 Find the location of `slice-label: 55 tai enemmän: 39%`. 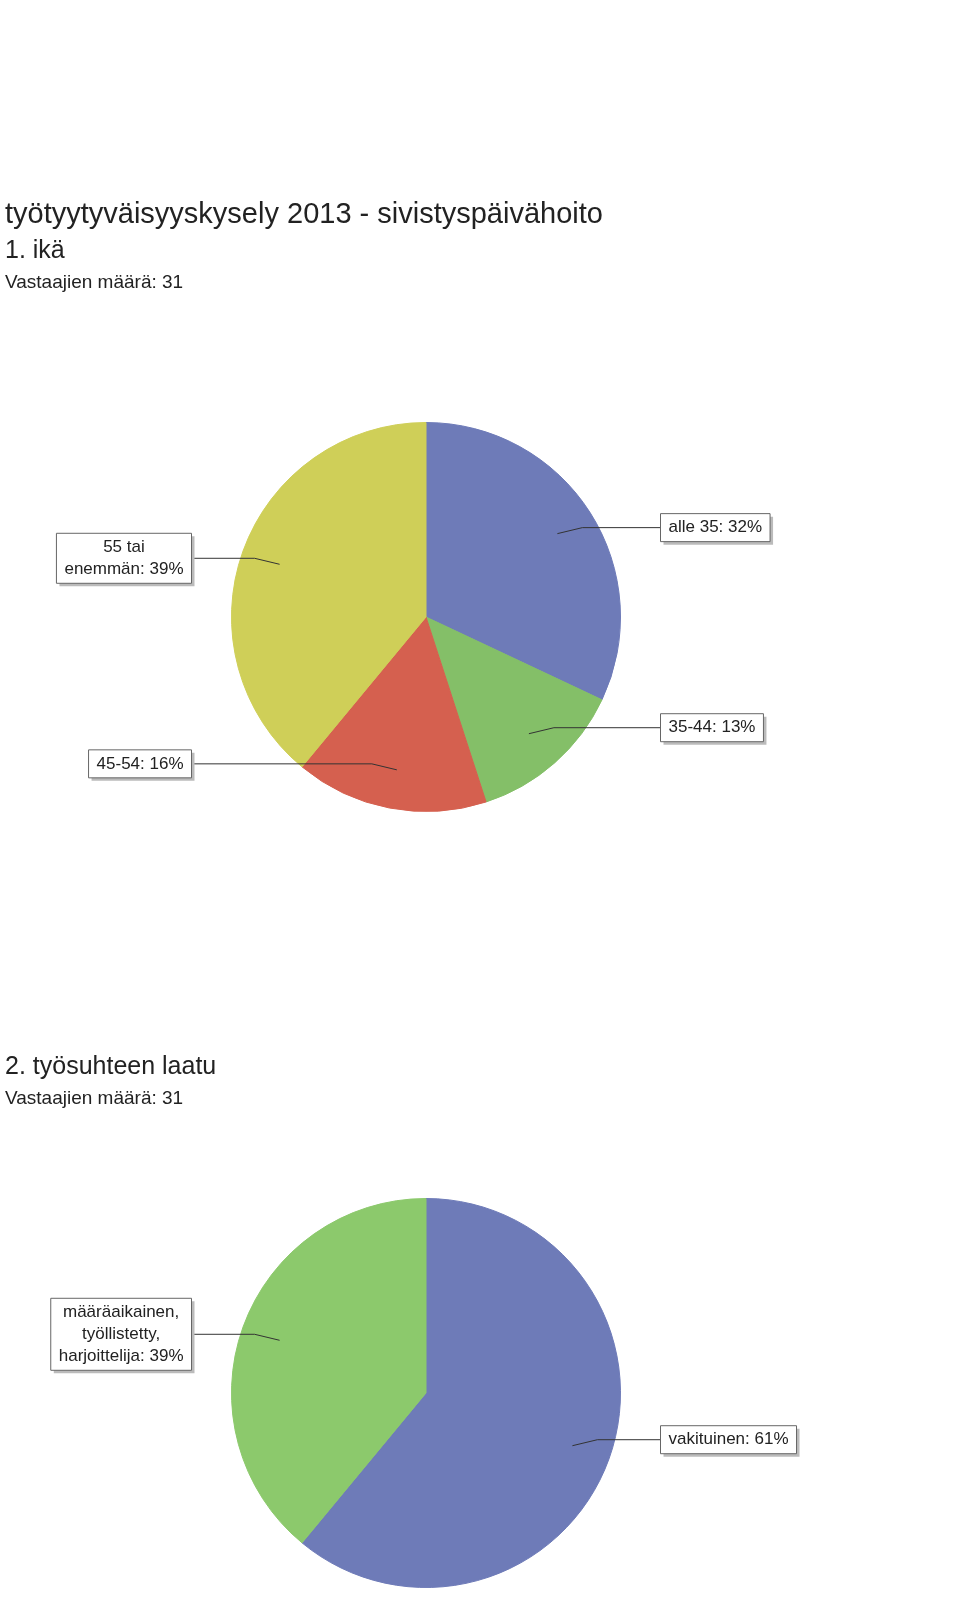

slice-label: 55 tai enemmän: 39% is located at coordinates (124, 557).